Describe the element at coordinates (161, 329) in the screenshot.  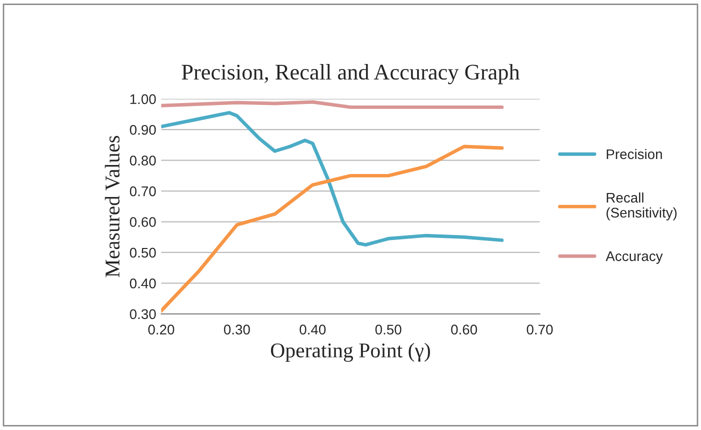
I see `x-tick-label: 0.20` at that location.